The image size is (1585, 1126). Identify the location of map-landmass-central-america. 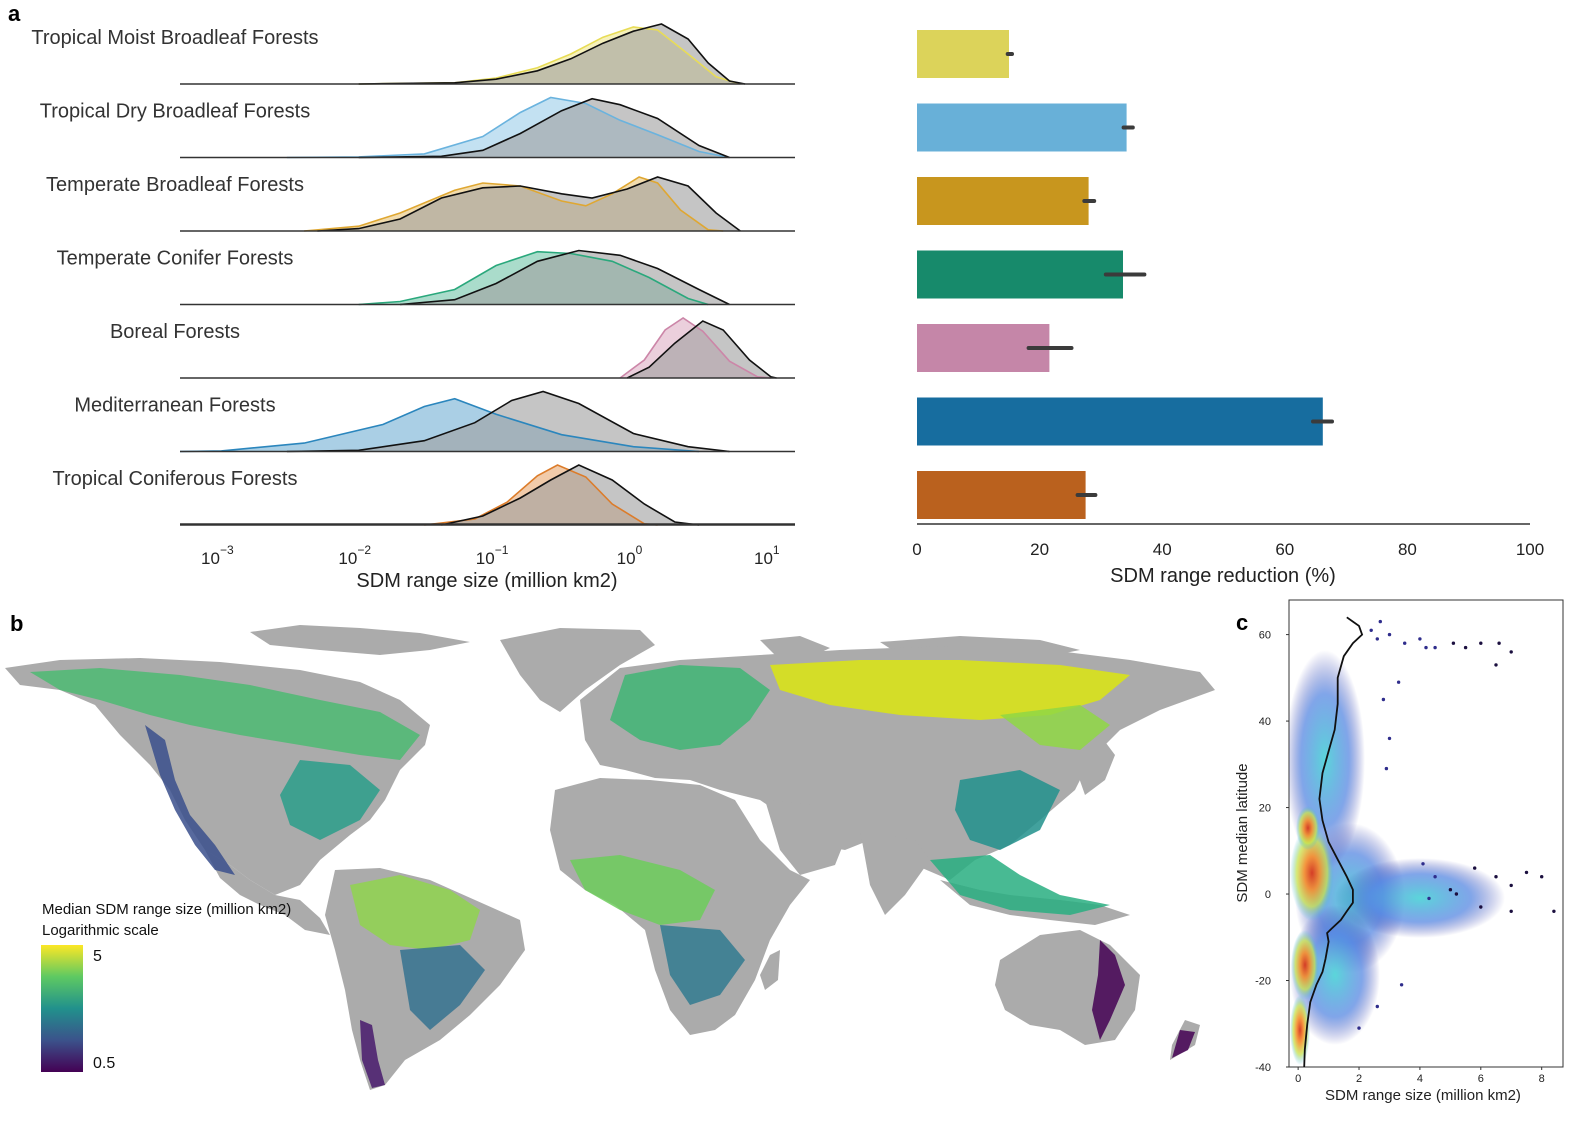
(267, 892).